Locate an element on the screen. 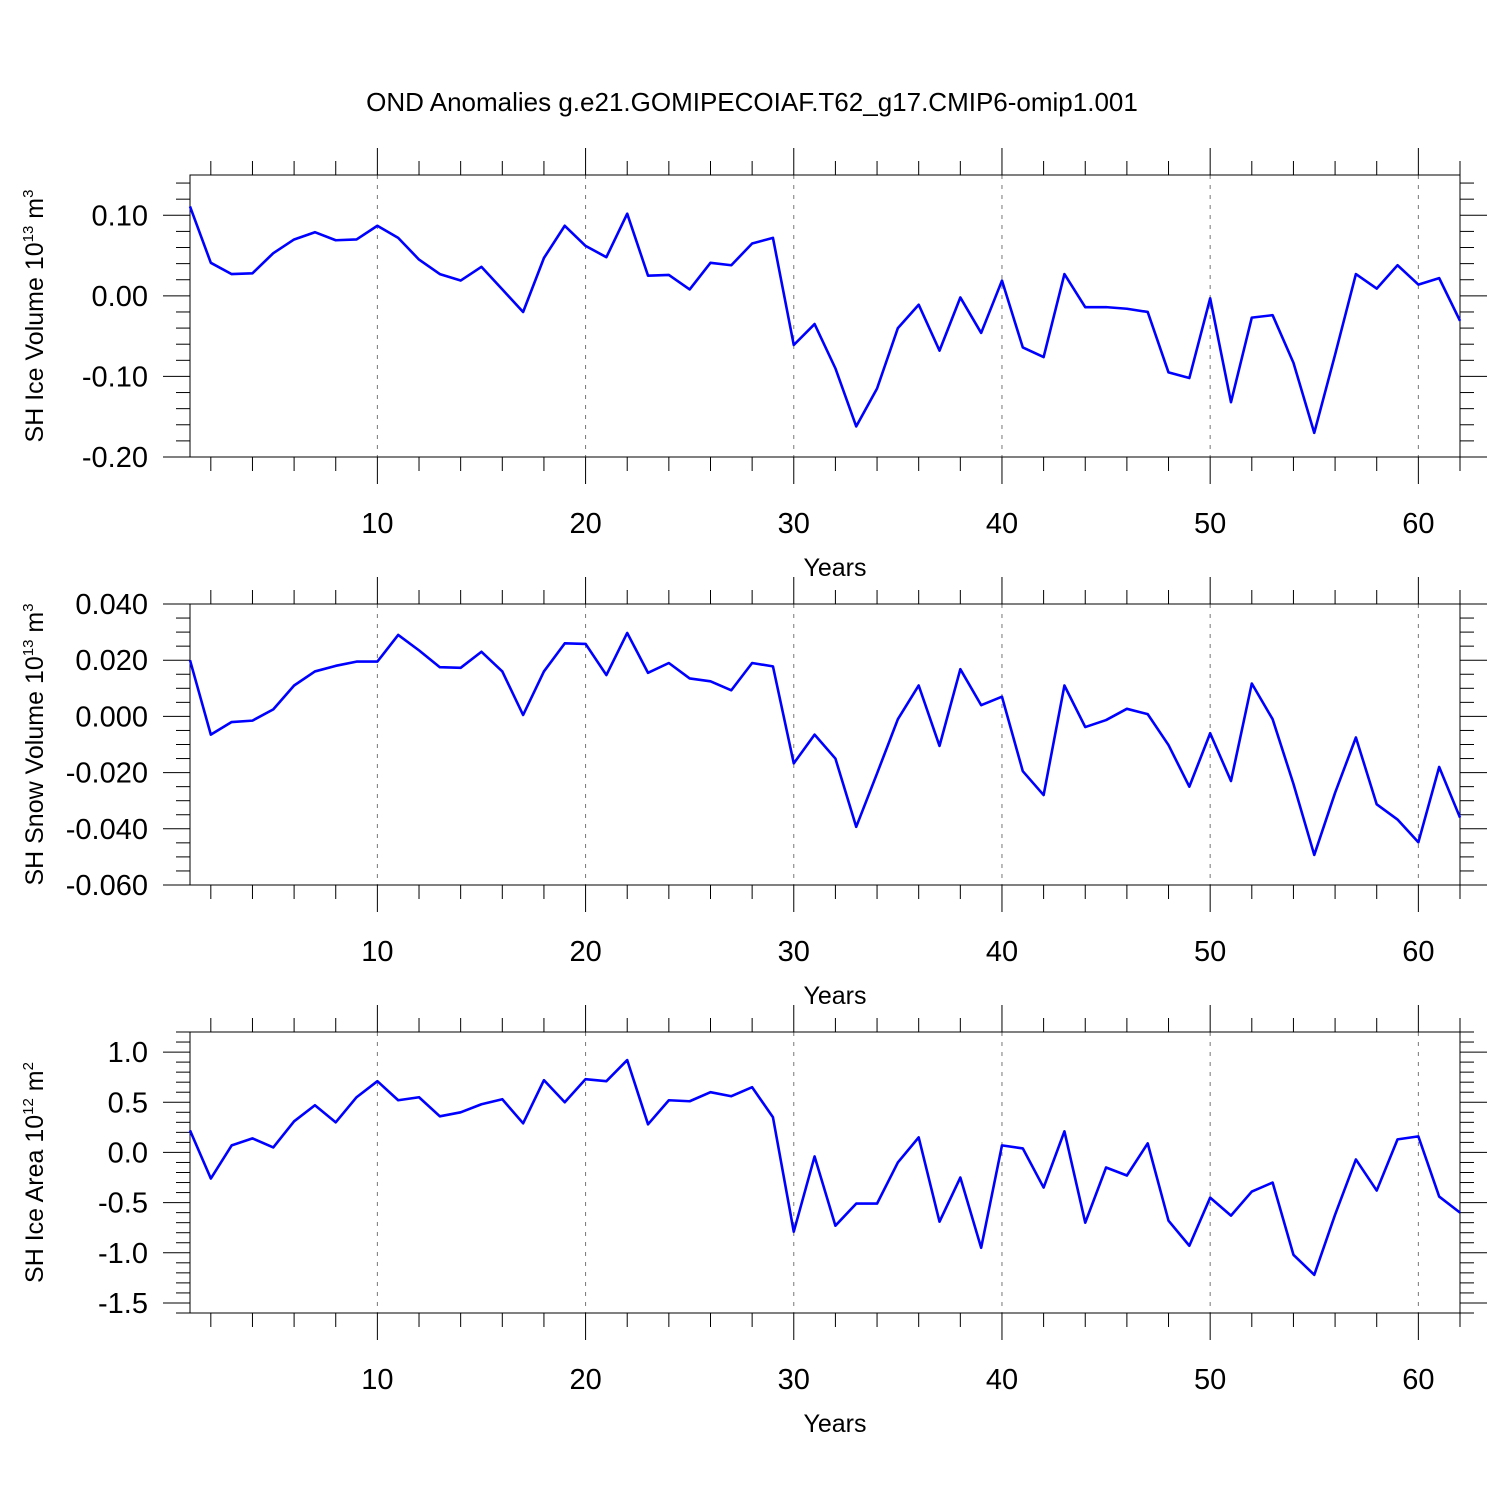 This screenshot has height=1500, width=1500. series-line-sh-ice-volume is located at coordinates (825, 320).